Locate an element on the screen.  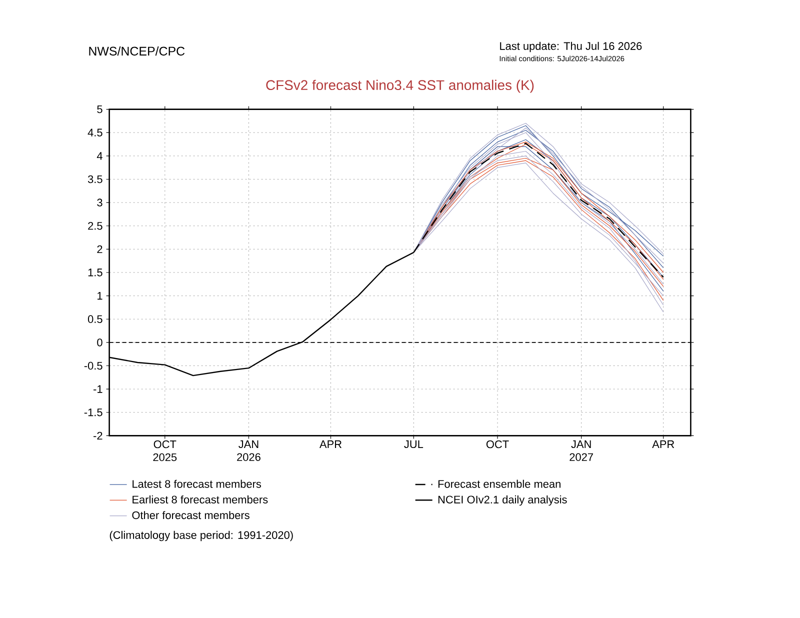
legend-label: Latest 8 forecast members is located at coordinates (197, 484).